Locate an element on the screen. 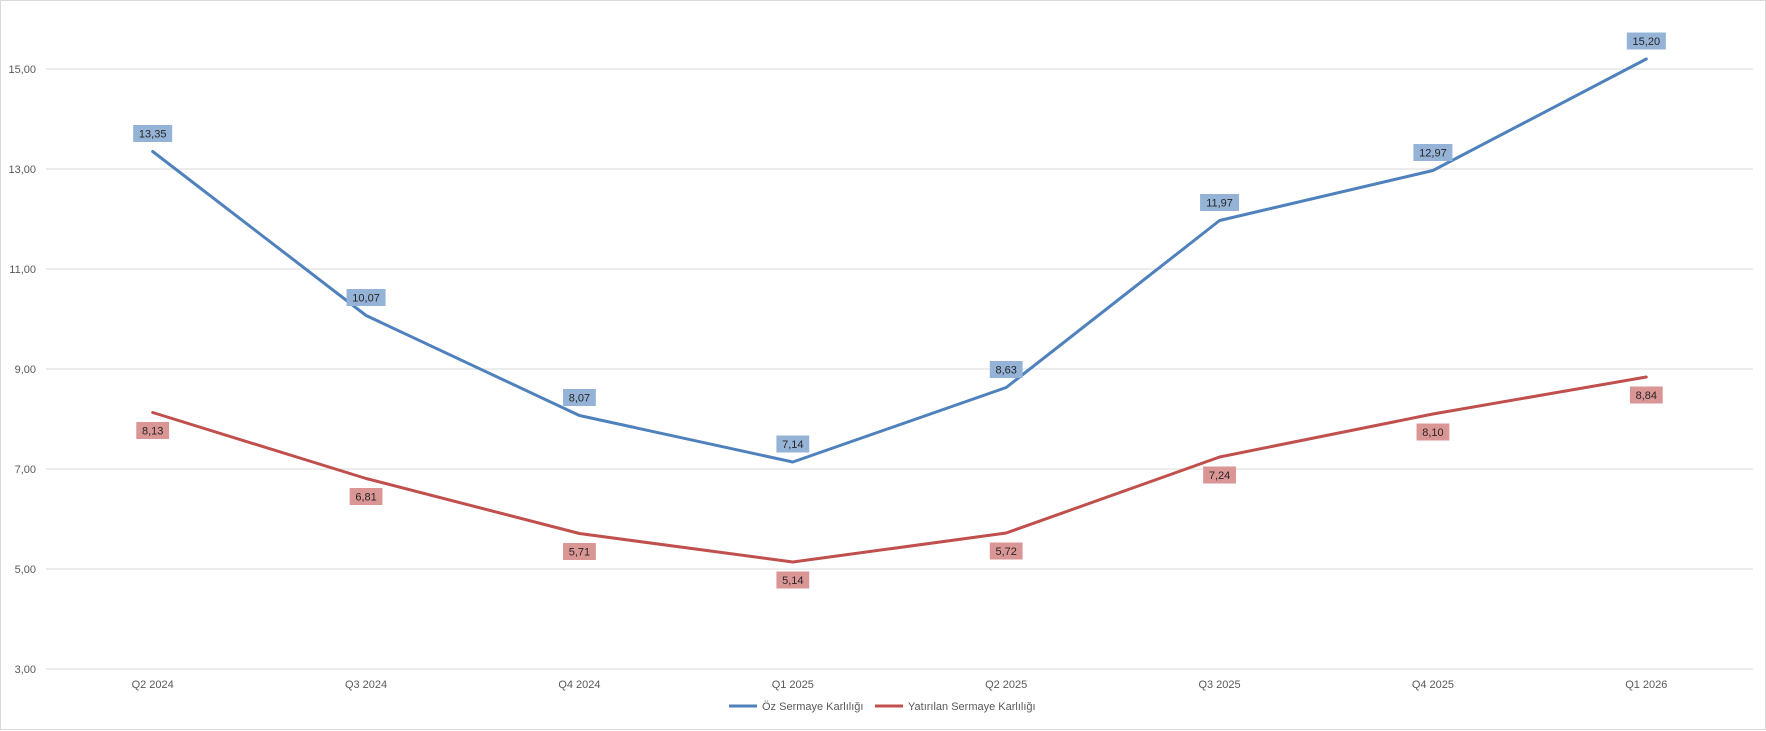  data-label-text: 7,24 is located at coordinates (1219, 476).